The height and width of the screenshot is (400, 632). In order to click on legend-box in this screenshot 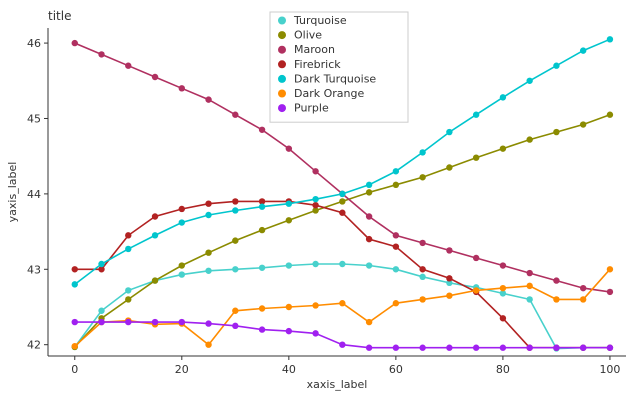, I will do `click(339, 67)`.